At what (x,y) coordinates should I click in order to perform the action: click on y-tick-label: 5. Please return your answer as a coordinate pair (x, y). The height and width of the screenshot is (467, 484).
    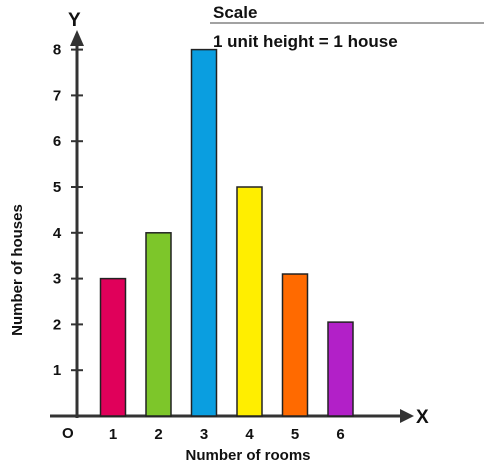
    Looking at the image, I should click on (57, 187).